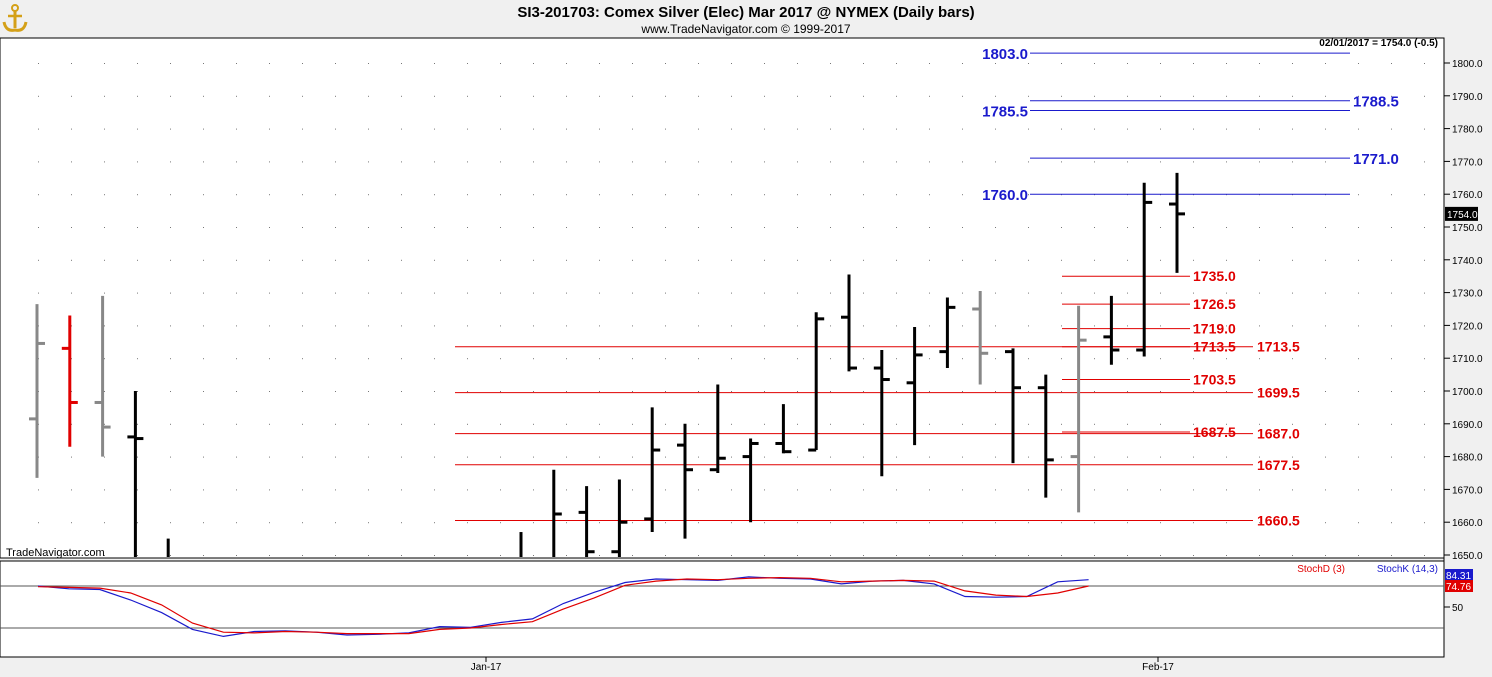  I want to click on y-axis-tick-label: 1760.0, so click(1467, 195).